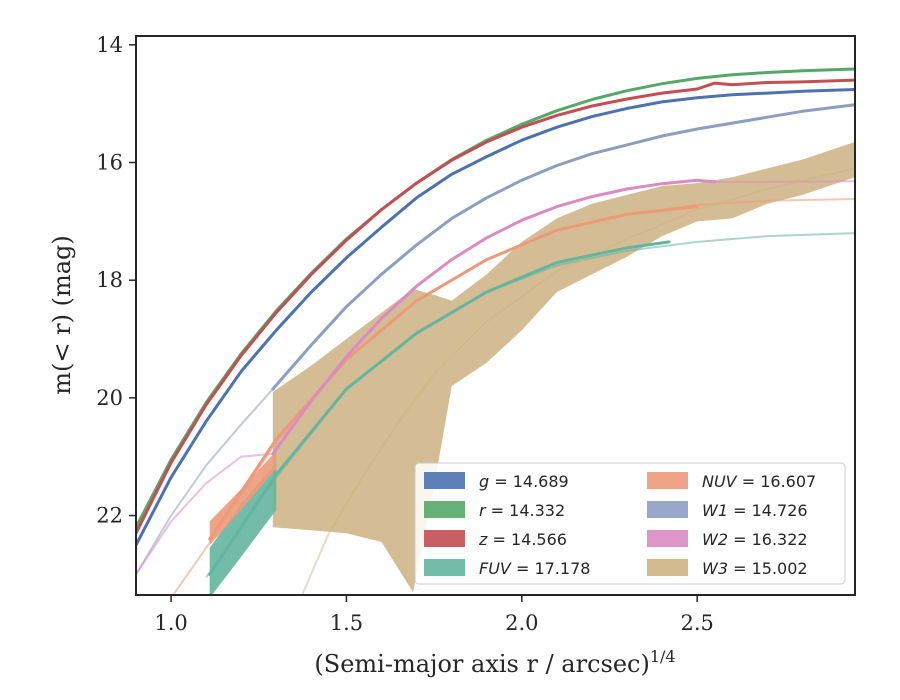 This screenshot has height=700, width=900. Describe the element at coordinates (534, 568) in the screenshot. I see `legend-label-fuv: FUV = 17.178` at that location.